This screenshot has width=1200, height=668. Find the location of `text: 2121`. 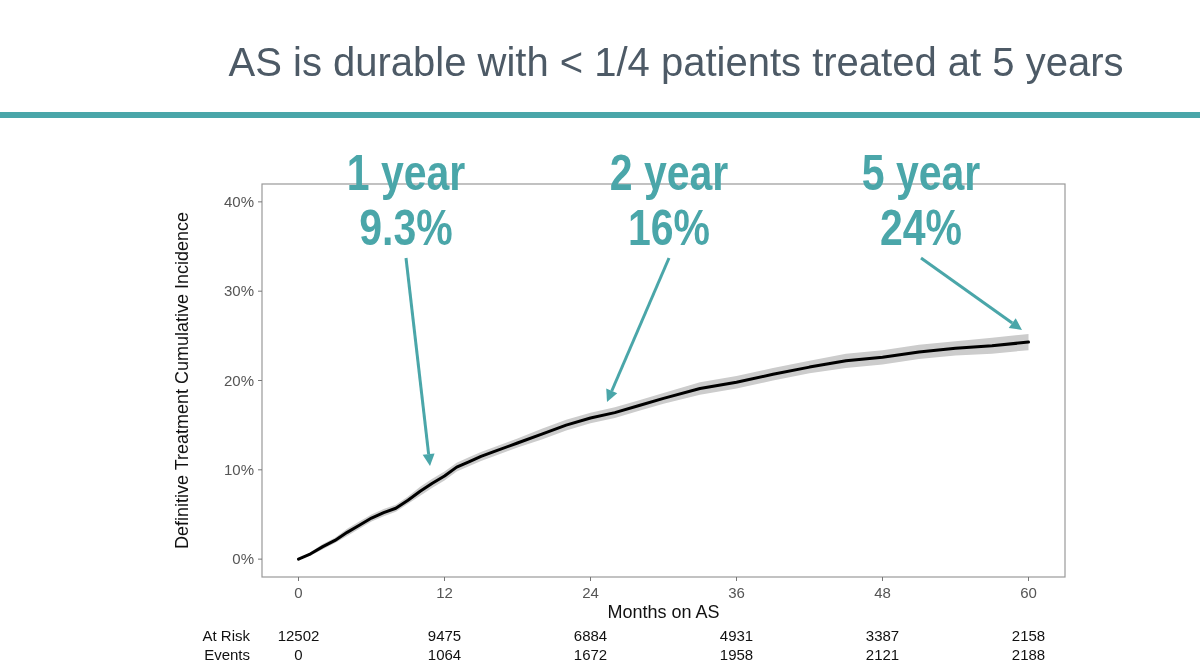

text: 2121 is located at coordinates (882, 654).